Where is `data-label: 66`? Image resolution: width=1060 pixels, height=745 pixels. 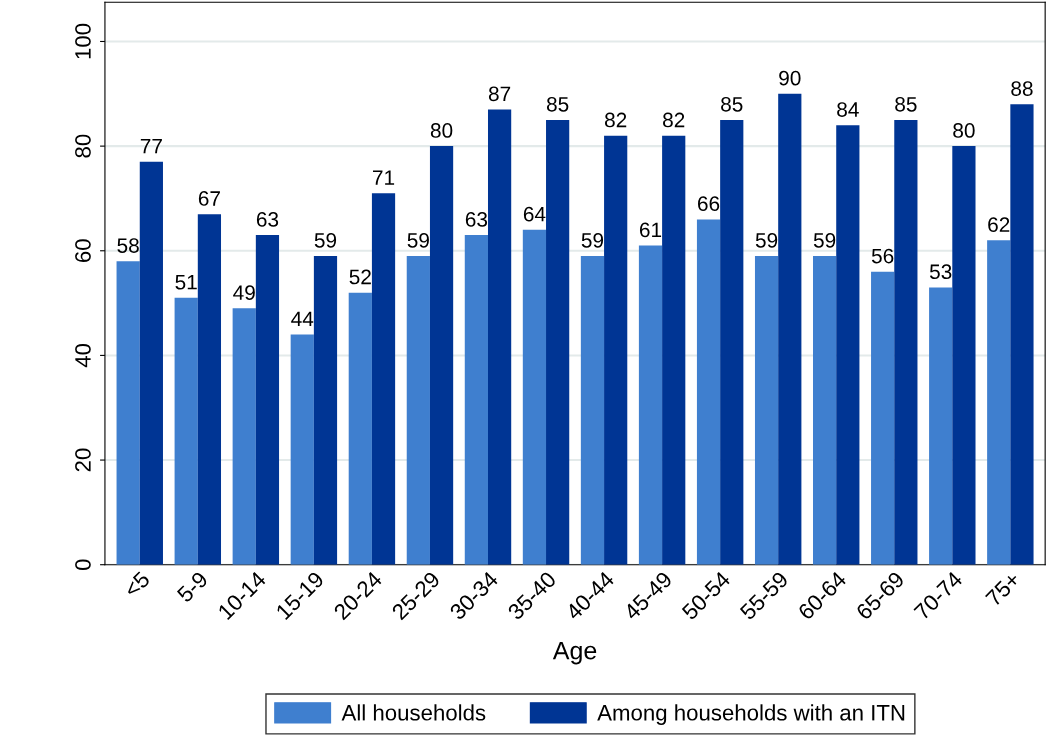 data-label: 66 is located at coordinates (709, 204).